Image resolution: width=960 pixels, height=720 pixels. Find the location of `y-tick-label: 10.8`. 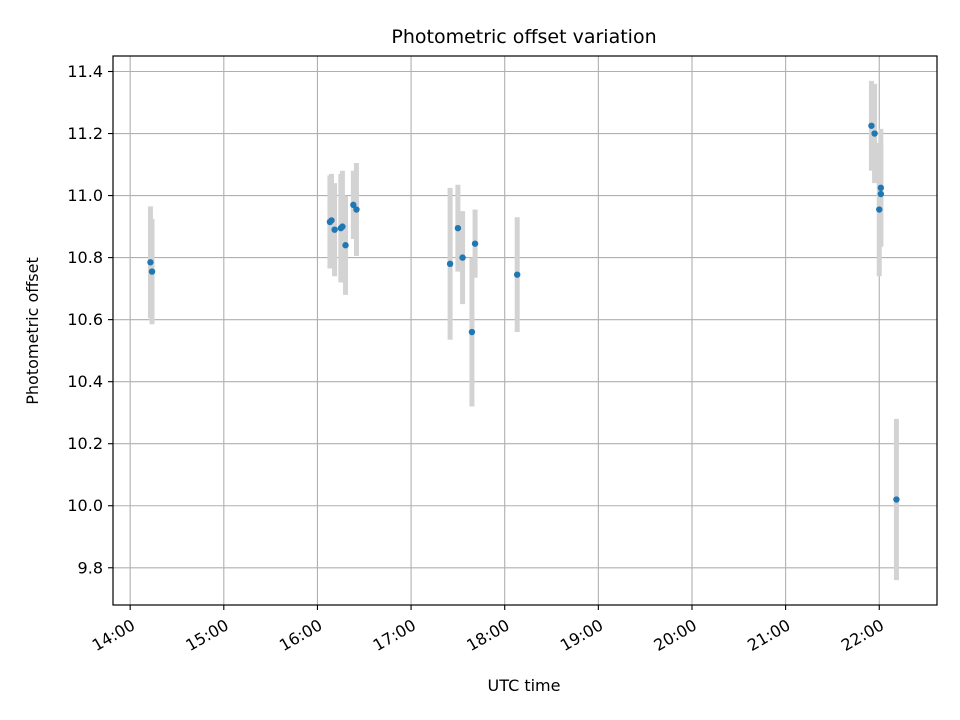

y-tick-label: 10.8 is located at coordinates (85, 257).